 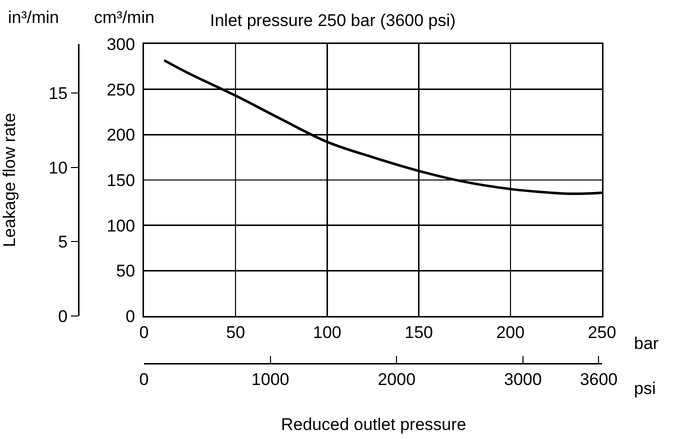 I want to click on chart-title: Inlet pressure 250 bar (3600 psi), so click(x=333, y=20).